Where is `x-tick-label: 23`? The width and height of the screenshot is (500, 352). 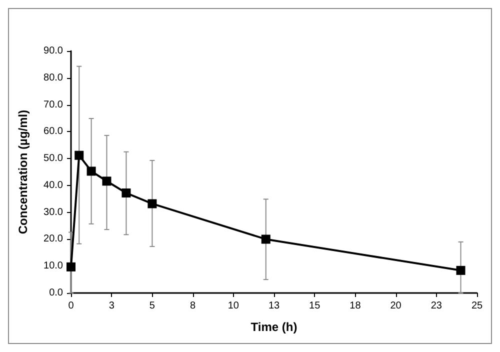 x-tick-label: 23 is located at coordinates (436, 306).